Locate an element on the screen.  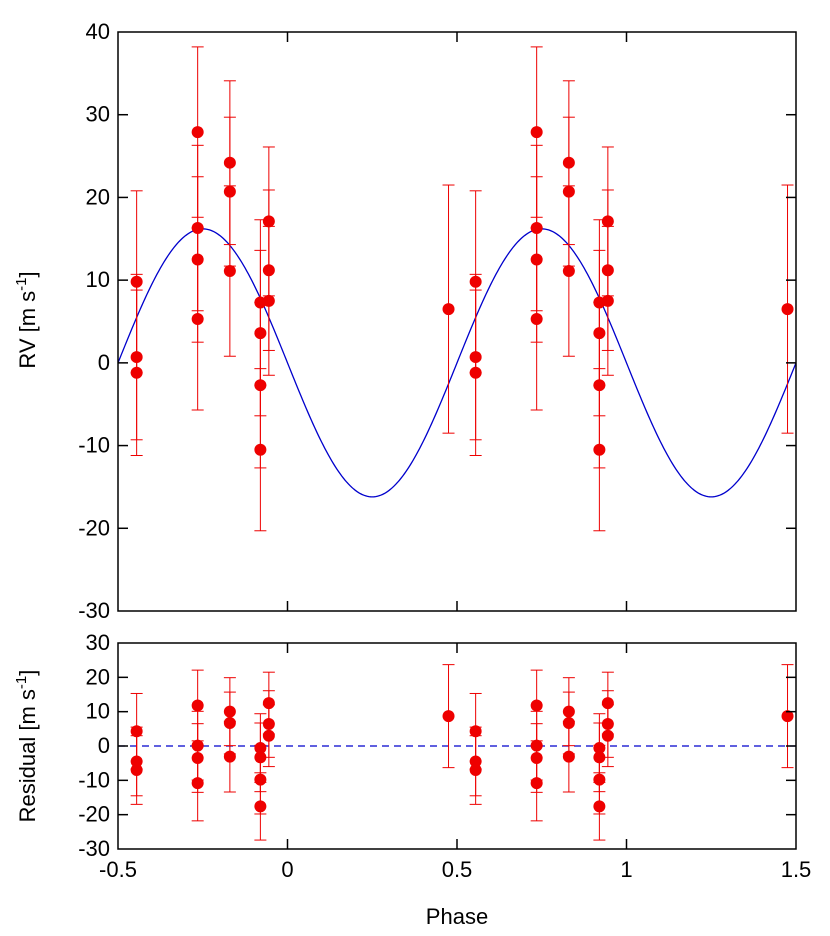
residual-axis-label-text: Residual [m s is located at coordinates (27, 755).